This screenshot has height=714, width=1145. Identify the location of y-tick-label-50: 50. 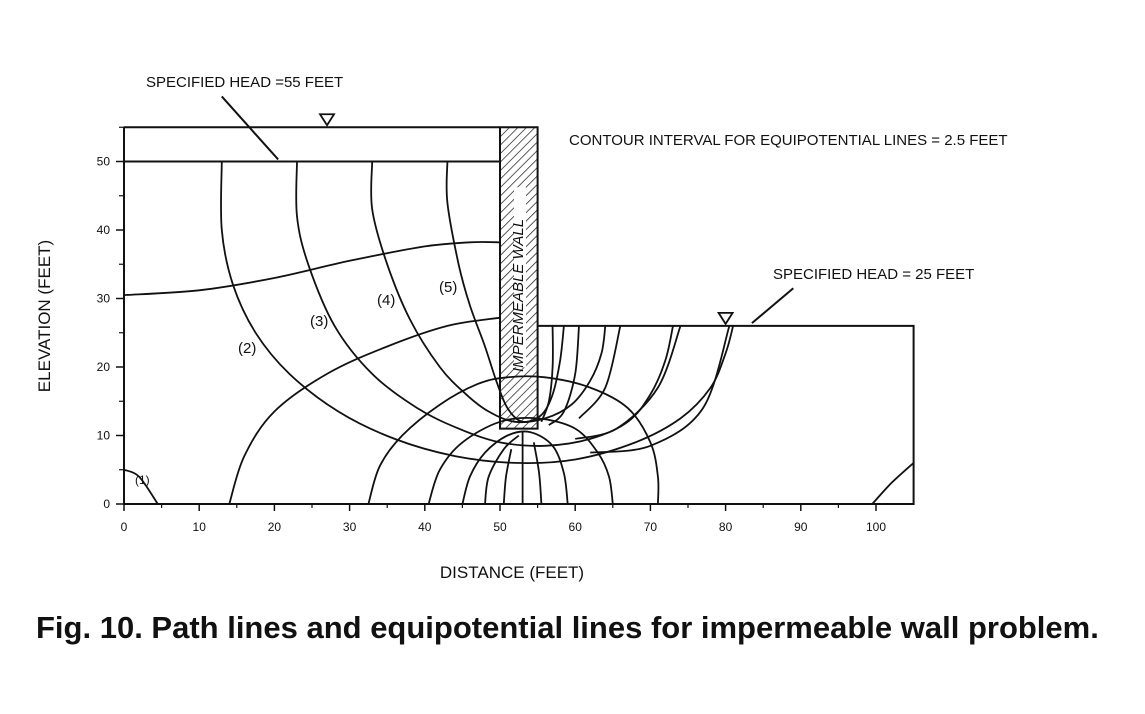
(104, 162).